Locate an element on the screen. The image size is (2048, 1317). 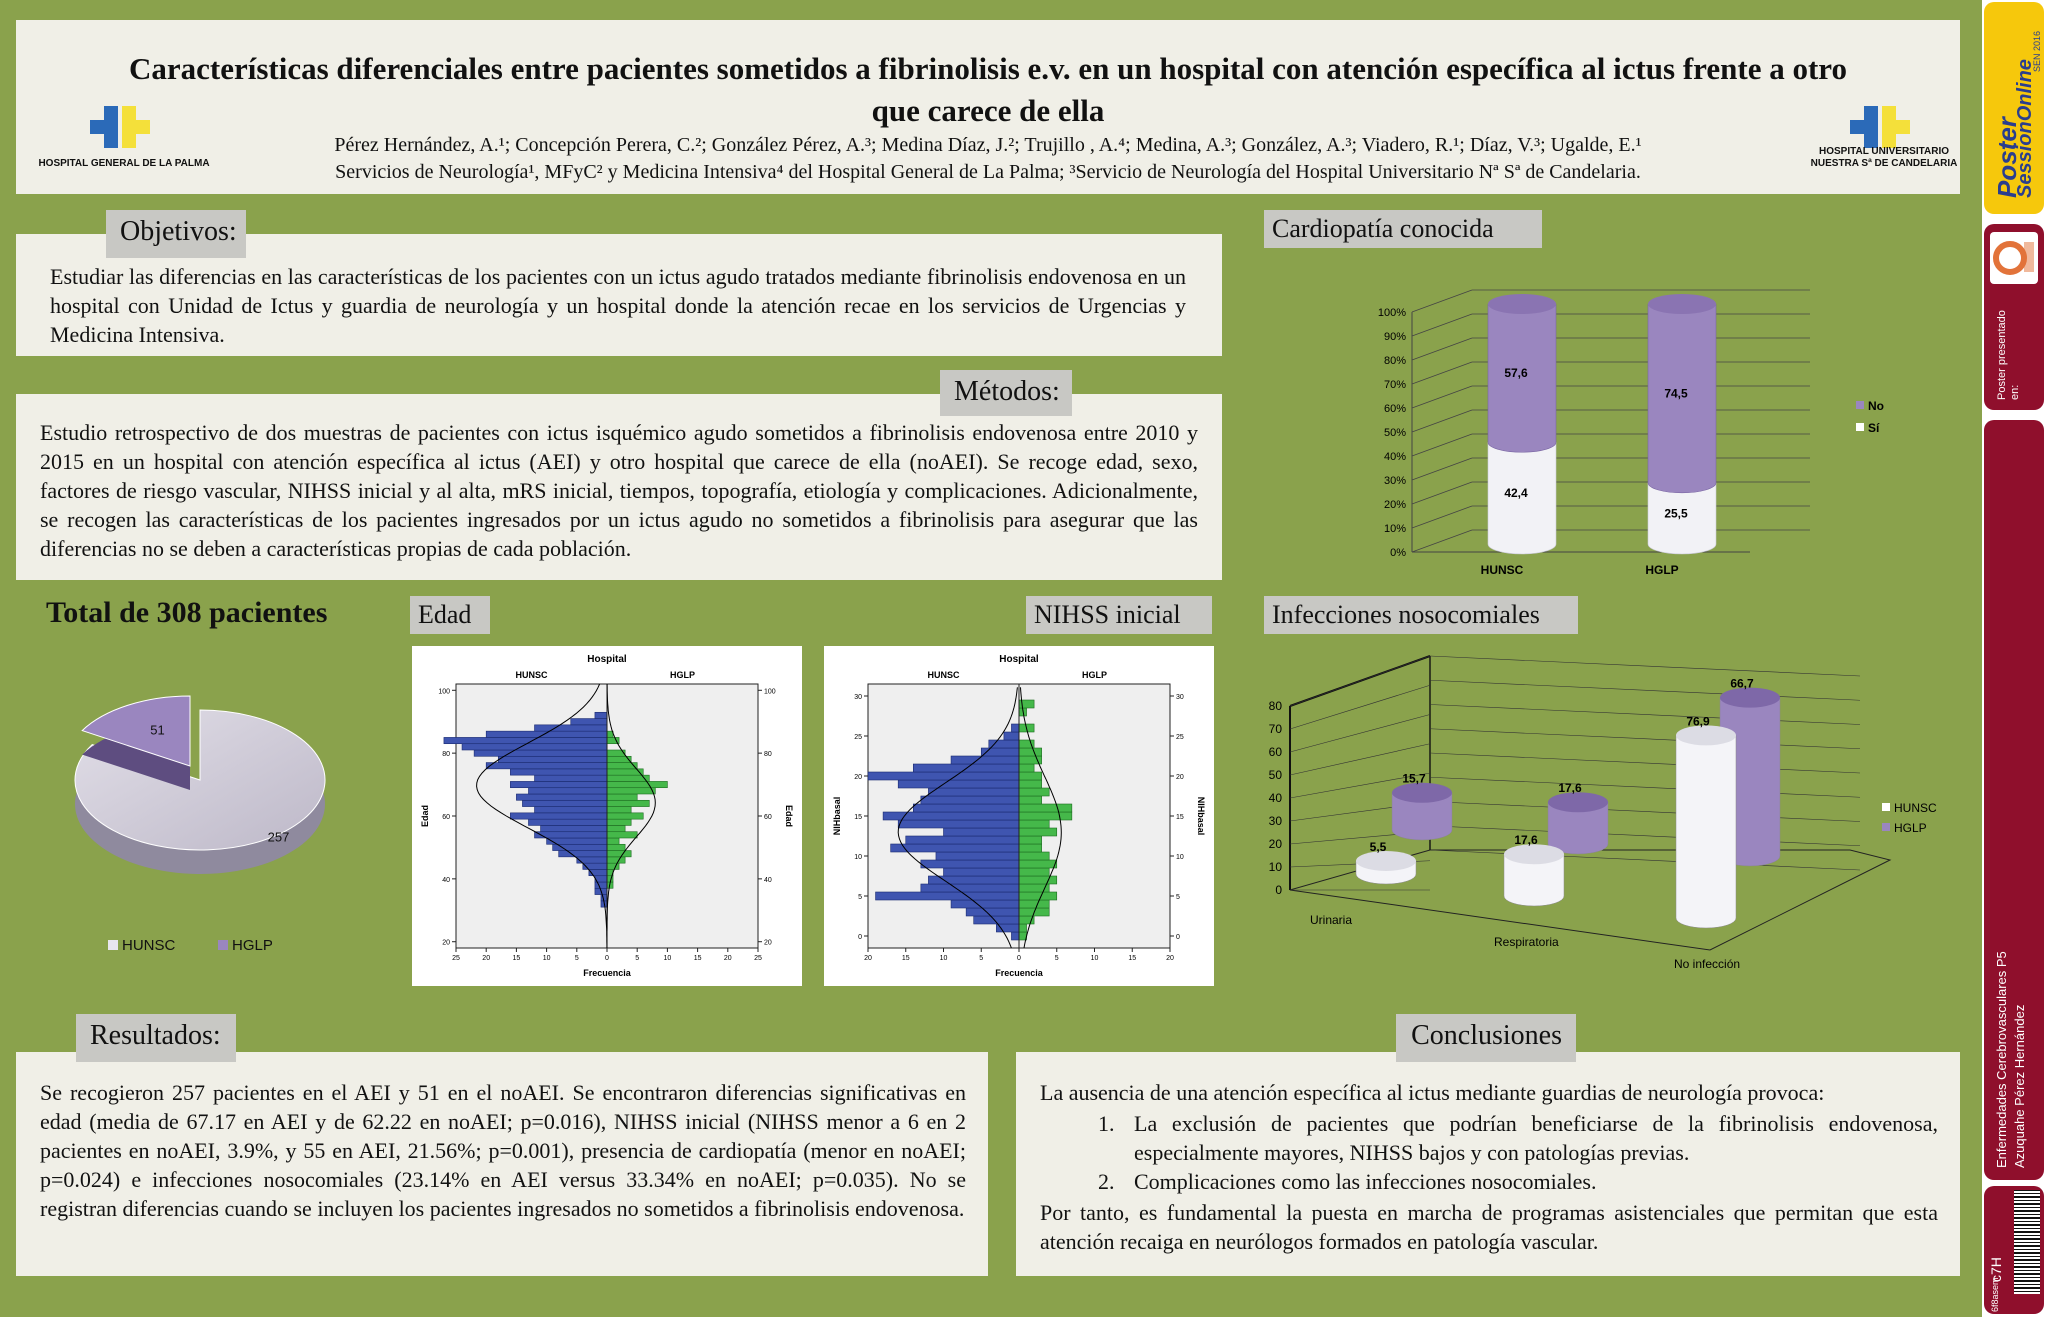
cardio-category-label: HGLP is located at coordinates (1661, 570).